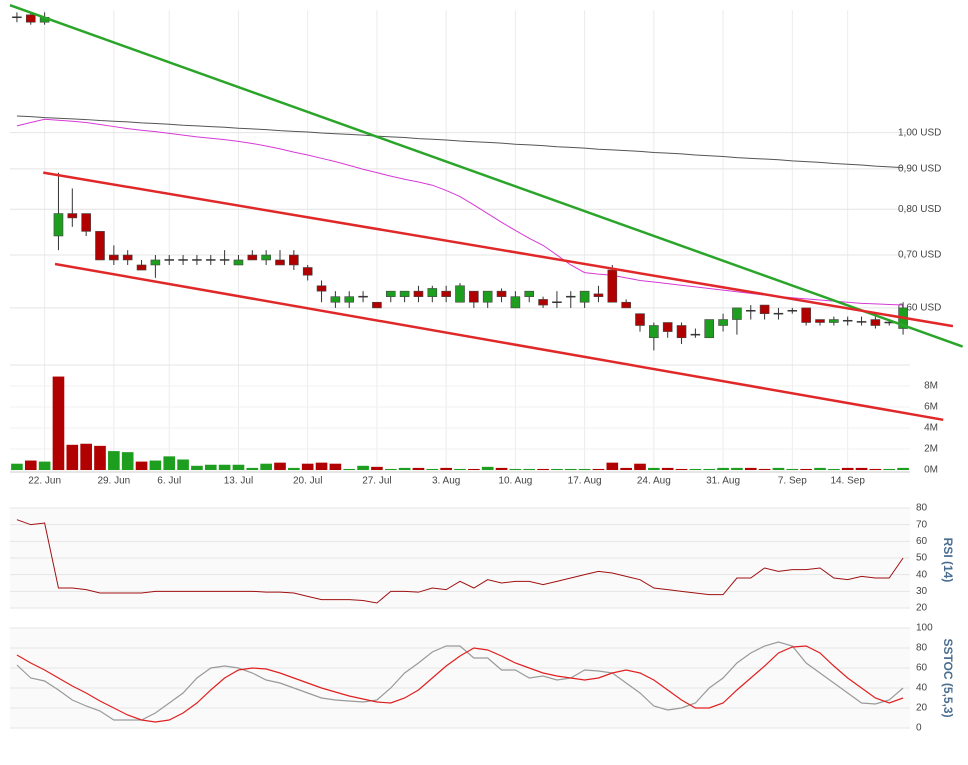 The image size is (968, 765). Describe the element at coordinates (922, 558) in the screenshot. I see `y-tick-label: 50` at that location.